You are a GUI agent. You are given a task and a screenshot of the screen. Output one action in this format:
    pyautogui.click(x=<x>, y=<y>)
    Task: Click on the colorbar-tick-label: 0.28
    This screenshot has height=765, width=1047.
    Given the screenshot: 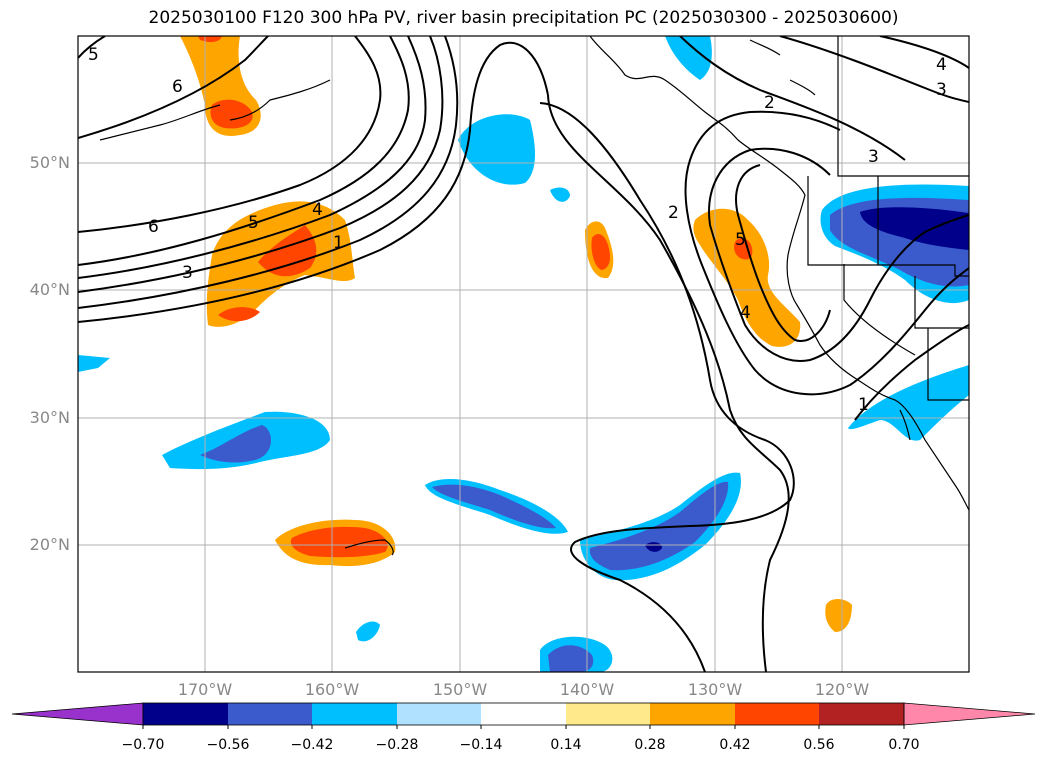 What is the action you would take?
    pyautogui.click(x=650, y=745)
    